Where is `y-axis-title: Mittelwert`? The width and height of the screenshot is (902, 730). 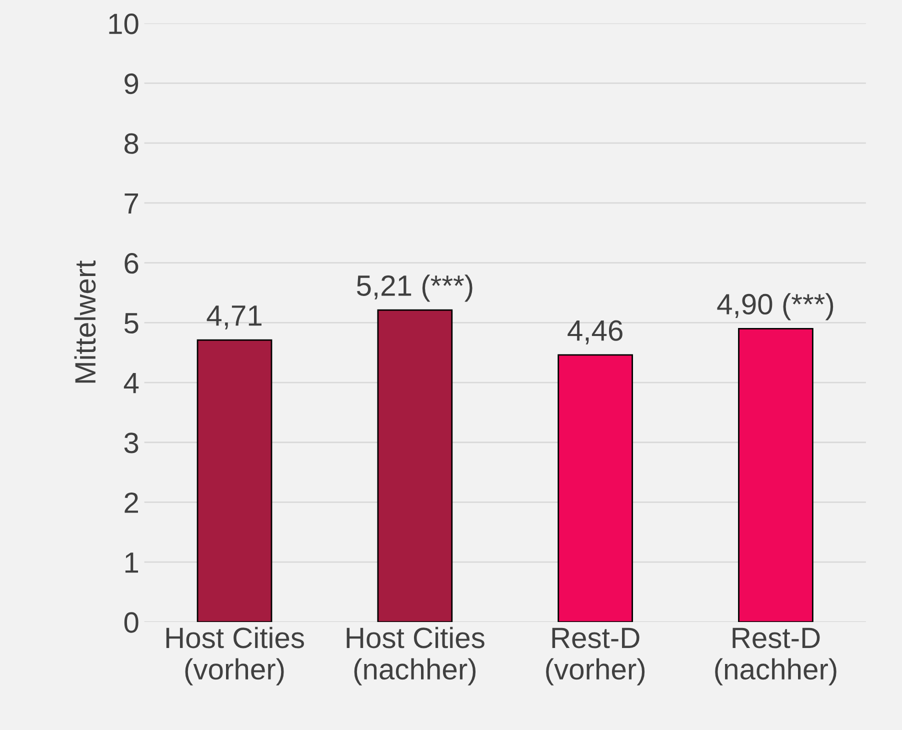 y-axis-title: Mittelwert is located at coordinates (85, 321).